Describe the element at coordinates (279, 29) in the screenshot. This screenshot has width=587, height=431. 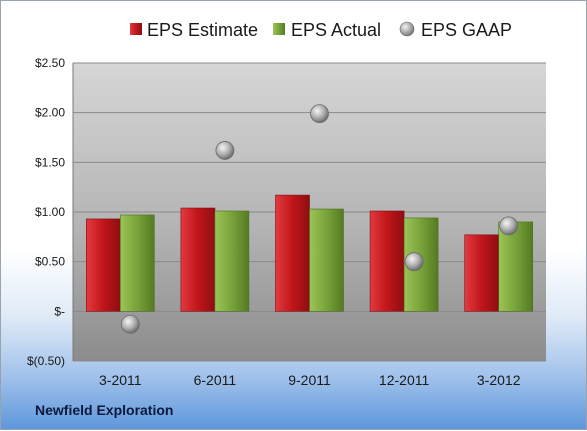
I see `legend-swatch-eps-actual` at that location.